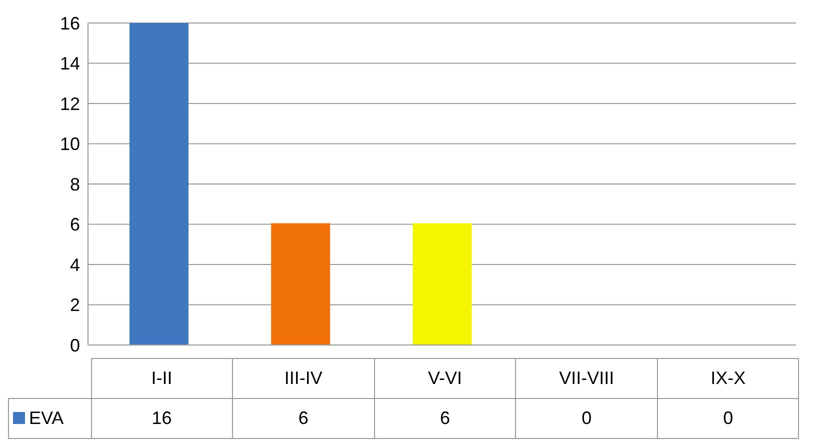 Image resolution: width=824 pixels, height=448 pixels. I want to click on y-tick-label: 8, so click(75, 184).